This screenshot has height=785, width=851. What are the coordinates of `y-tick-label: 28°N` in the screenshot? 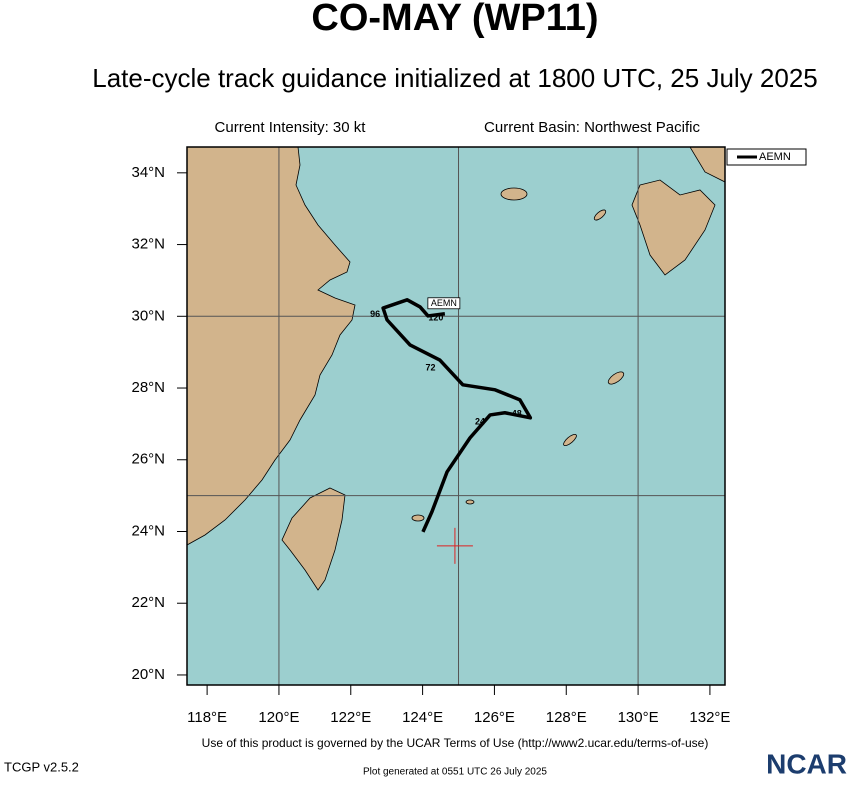 It's located at (148, 387).